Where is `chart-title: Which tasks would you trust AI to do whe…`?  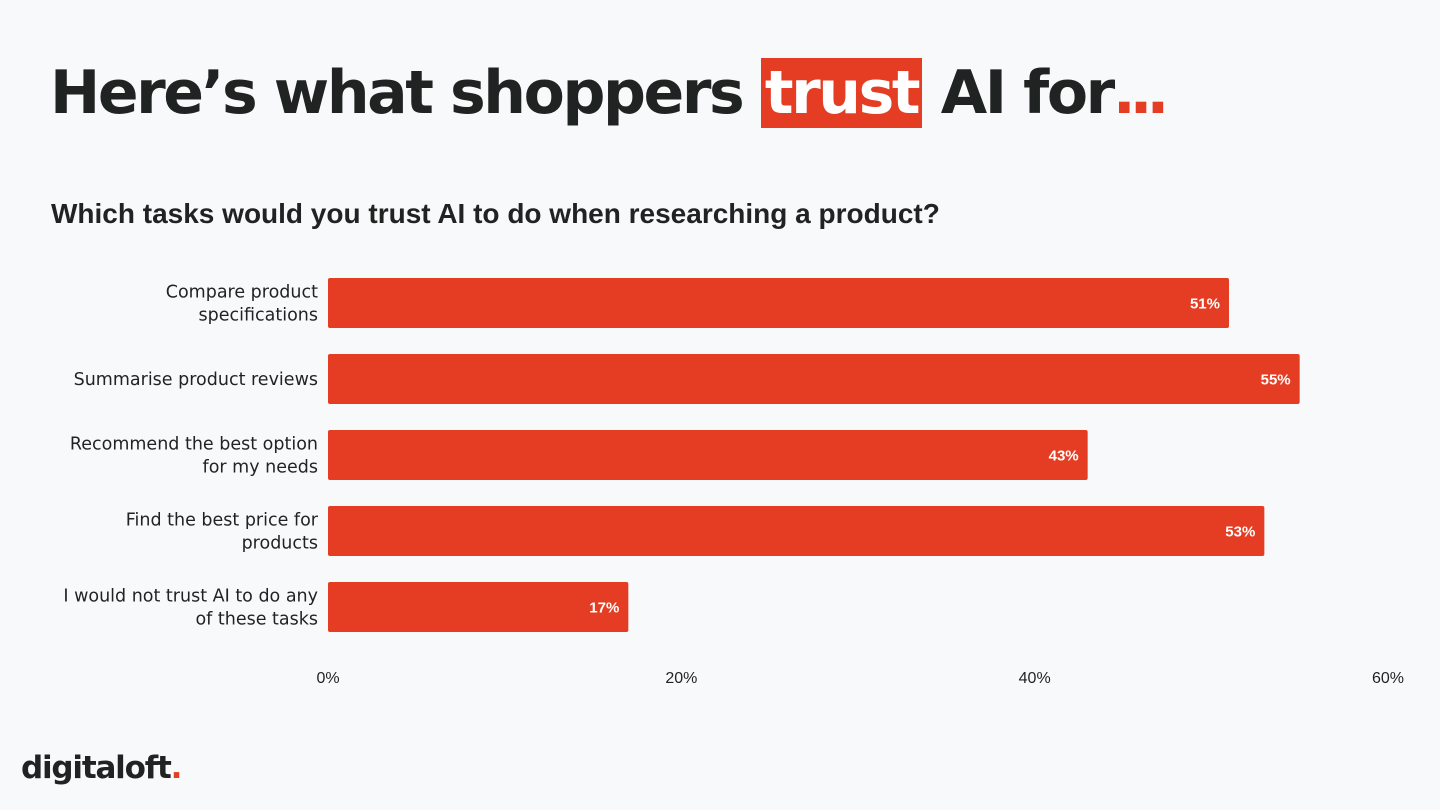 chart-title: Which tasks would you trust AI to do whe… is located at coordinates (495, 213).